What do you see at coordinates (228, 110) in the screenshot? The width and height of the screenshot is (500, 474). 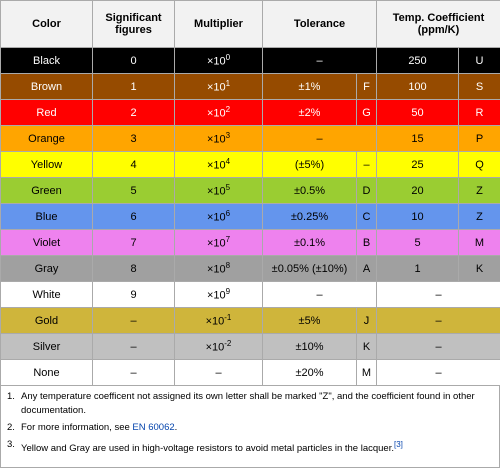 I see `multiplier-exp: 2` at bounding box center [228, 110].